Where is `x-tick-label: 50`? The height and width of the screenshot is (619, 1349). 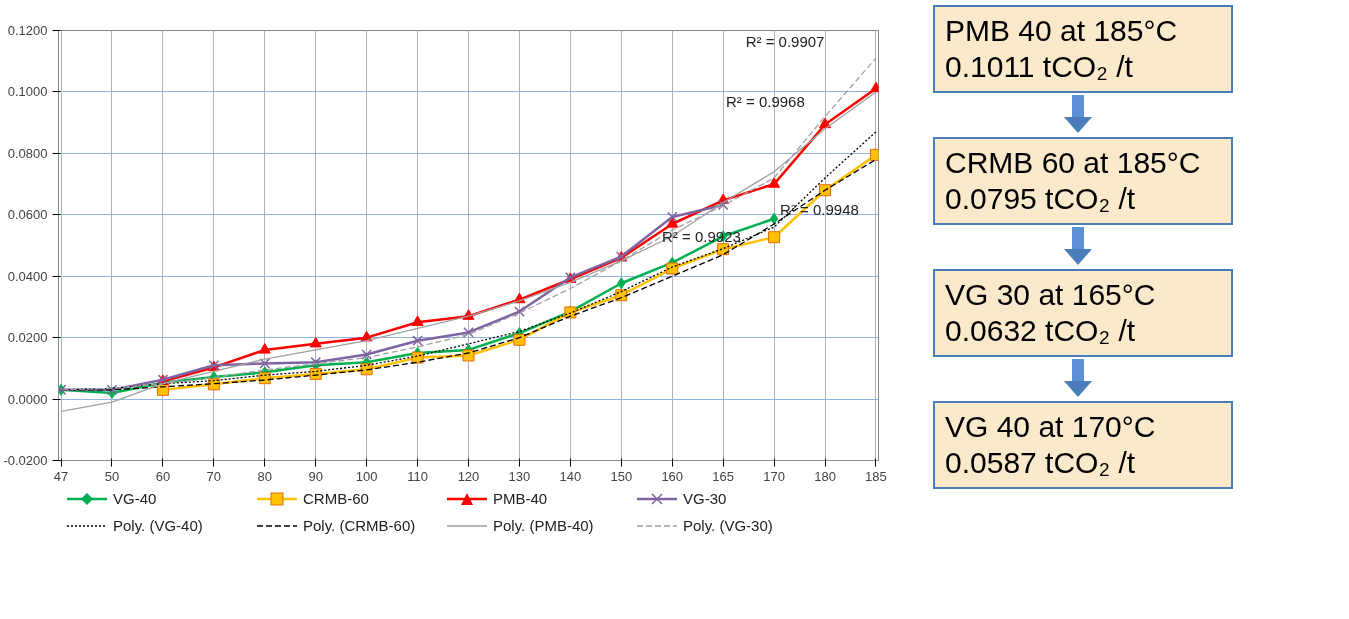
x-tick-label: 50 is located at coordinates (112, 476).